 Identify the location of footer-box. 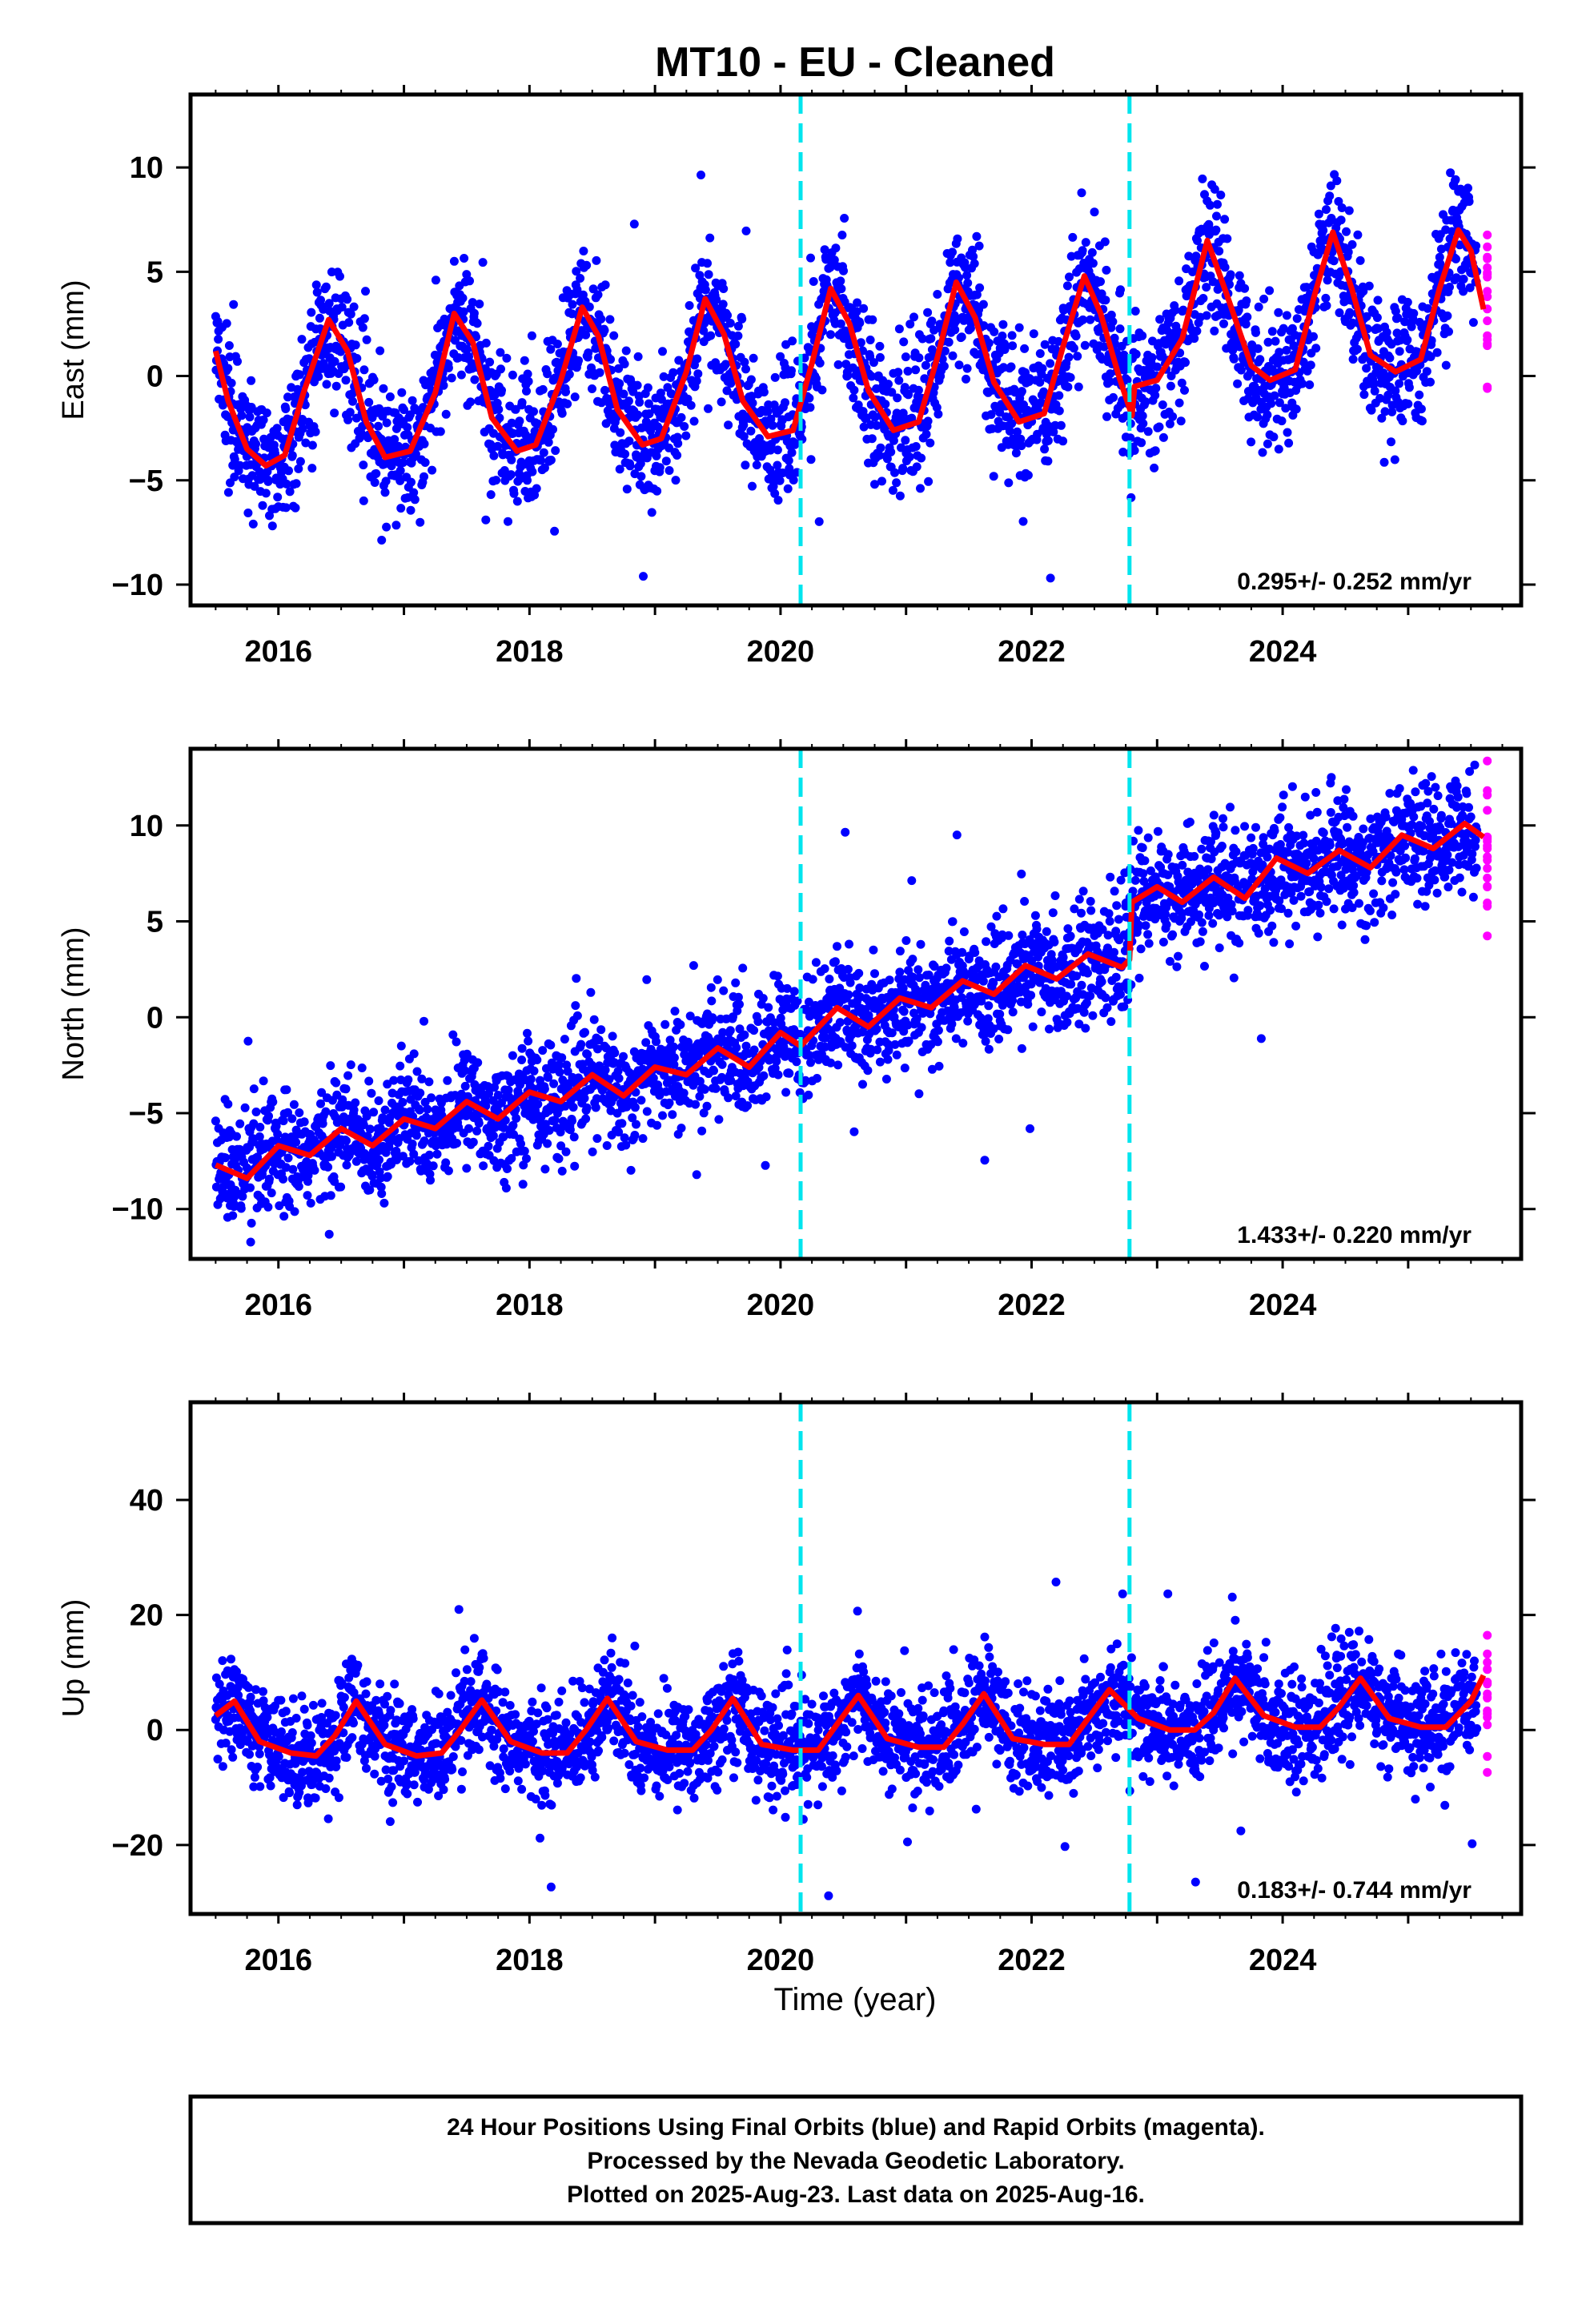
(856, 2159).